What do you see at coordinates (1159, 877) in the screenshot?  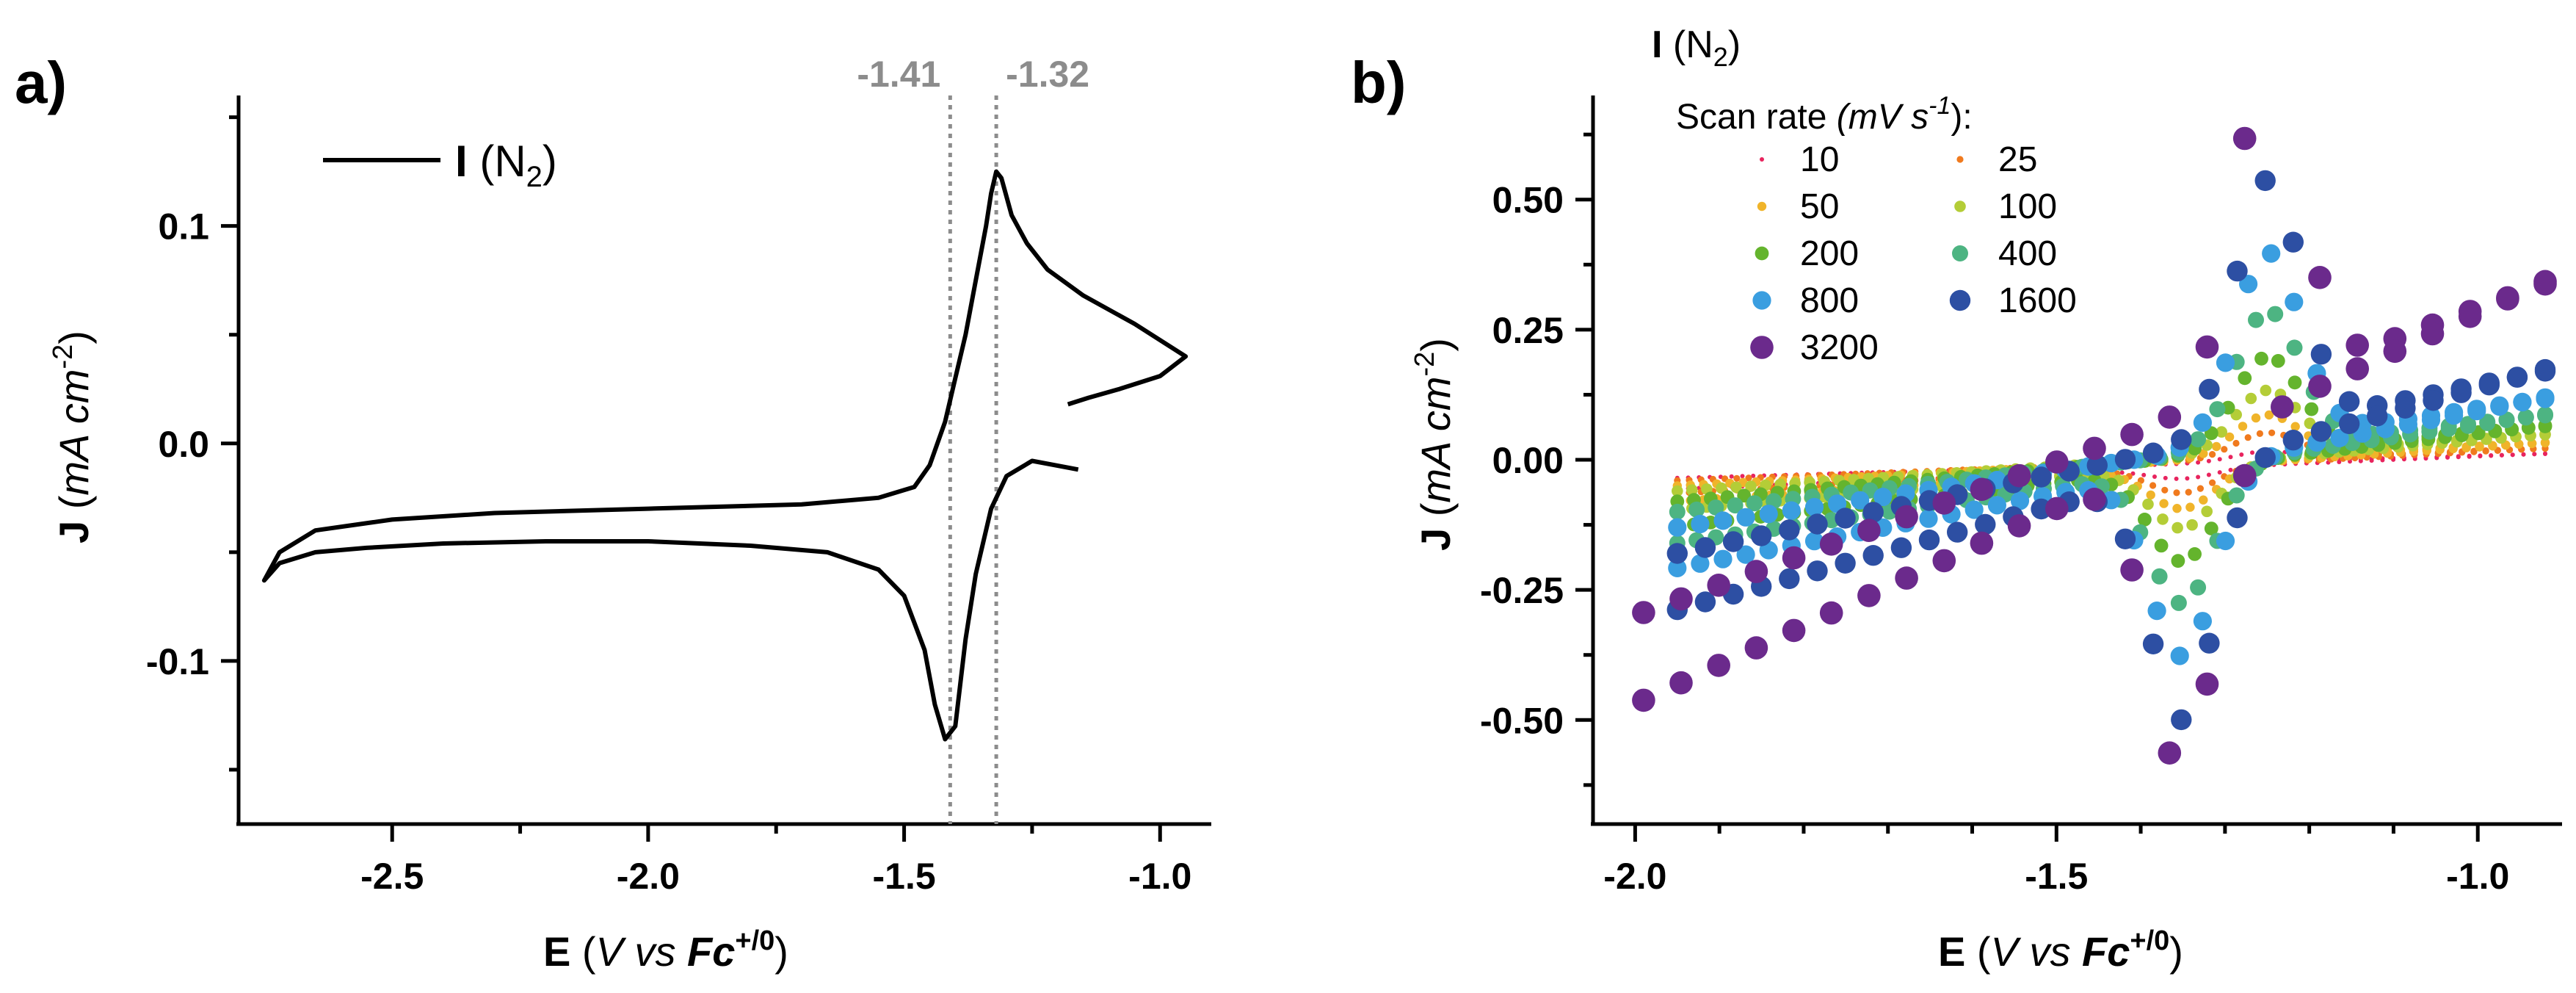 I see `panel-a-x-tick-label: -1.0` at bounding box center [1159, 877].